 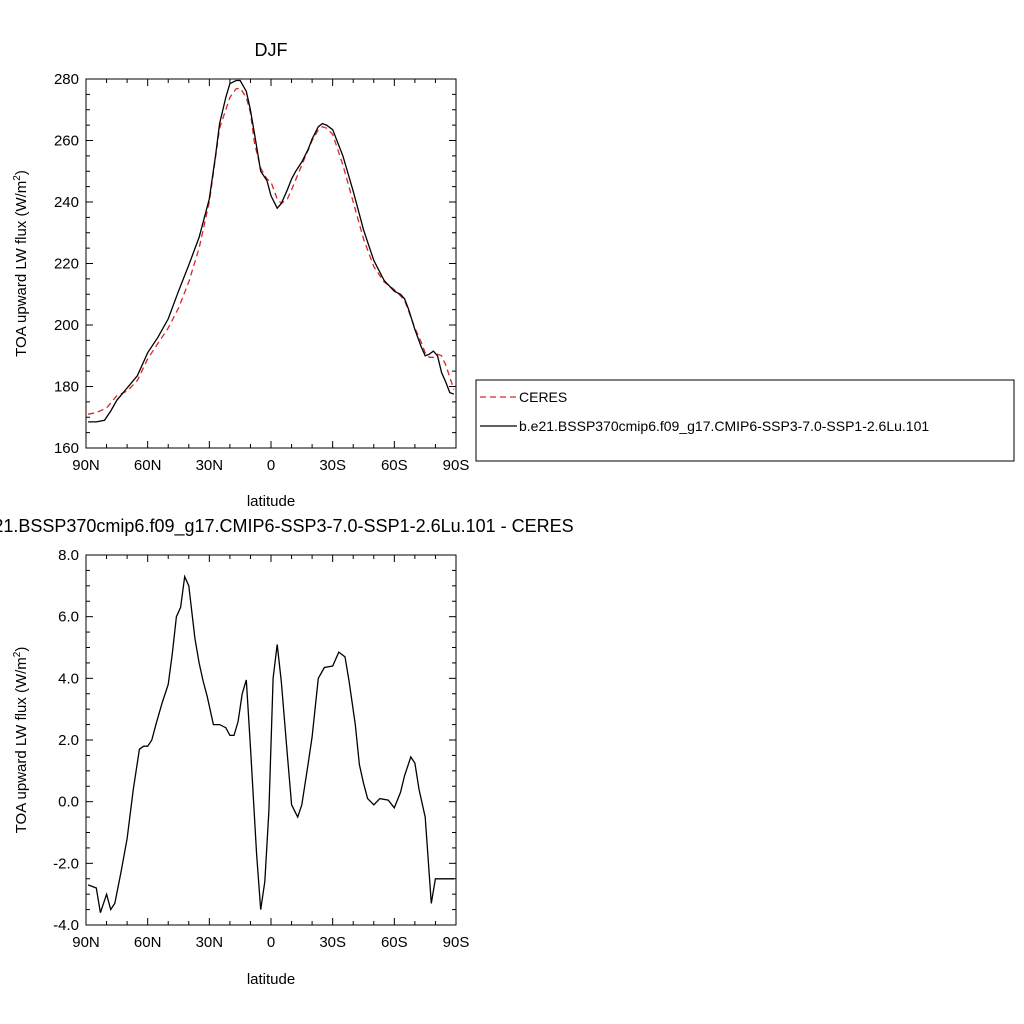 I want to click on y-tick-label: 6.0, so click(x=68, y=617).